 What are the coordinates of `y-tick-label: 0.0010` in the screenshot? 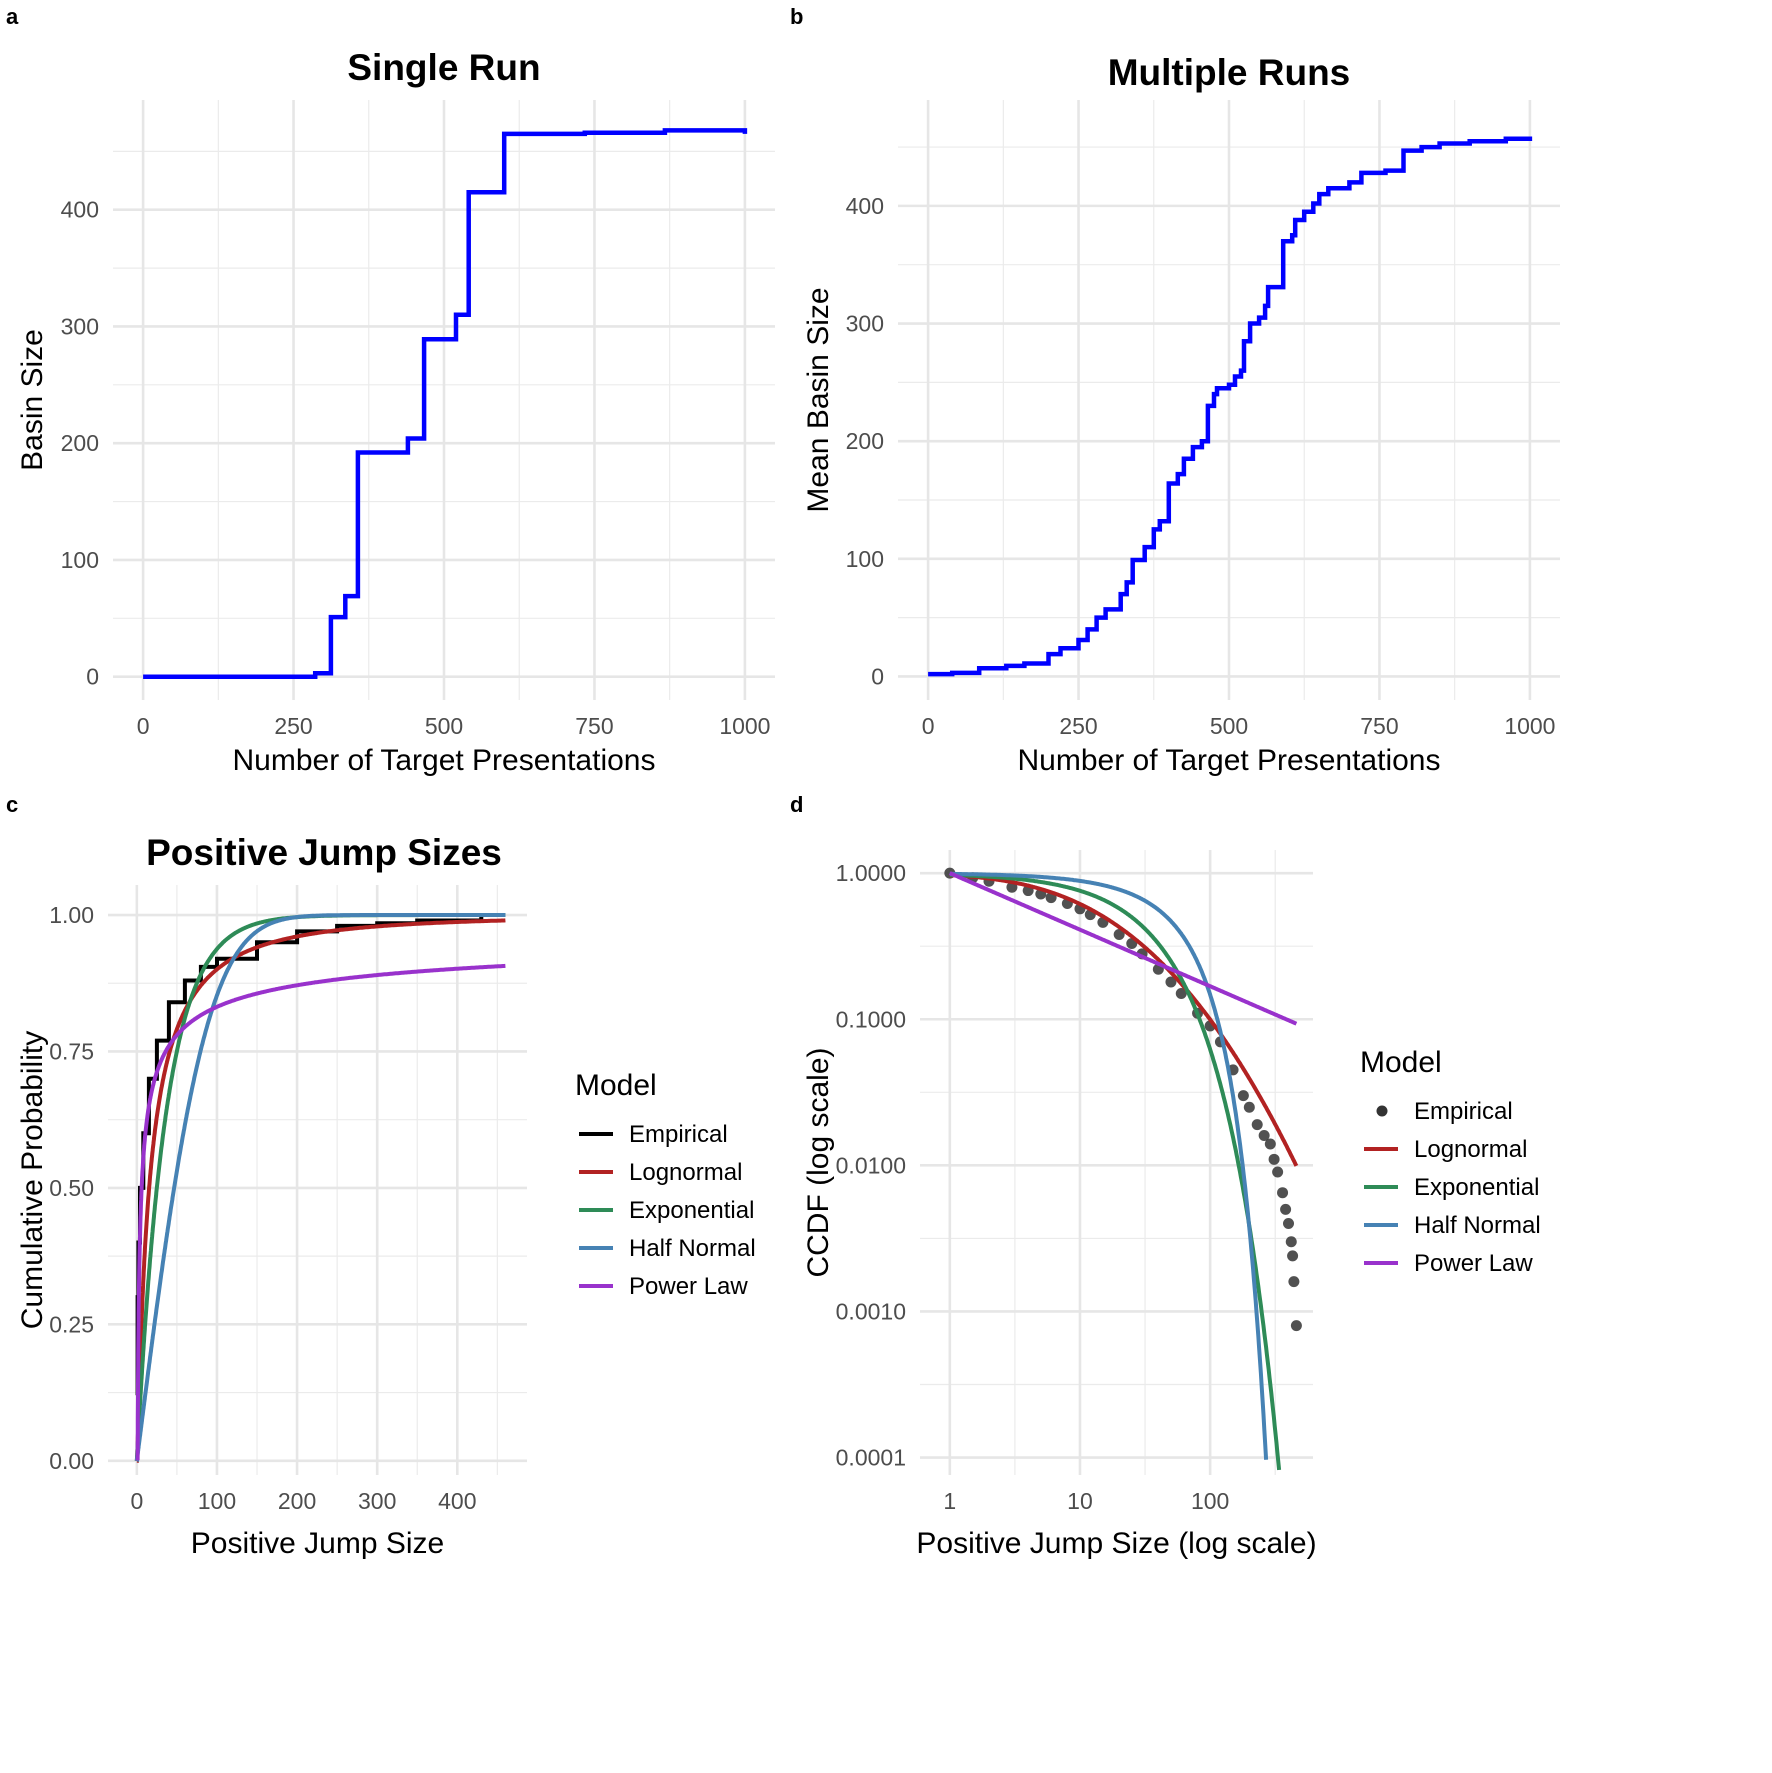 It's located at (871, 1311).